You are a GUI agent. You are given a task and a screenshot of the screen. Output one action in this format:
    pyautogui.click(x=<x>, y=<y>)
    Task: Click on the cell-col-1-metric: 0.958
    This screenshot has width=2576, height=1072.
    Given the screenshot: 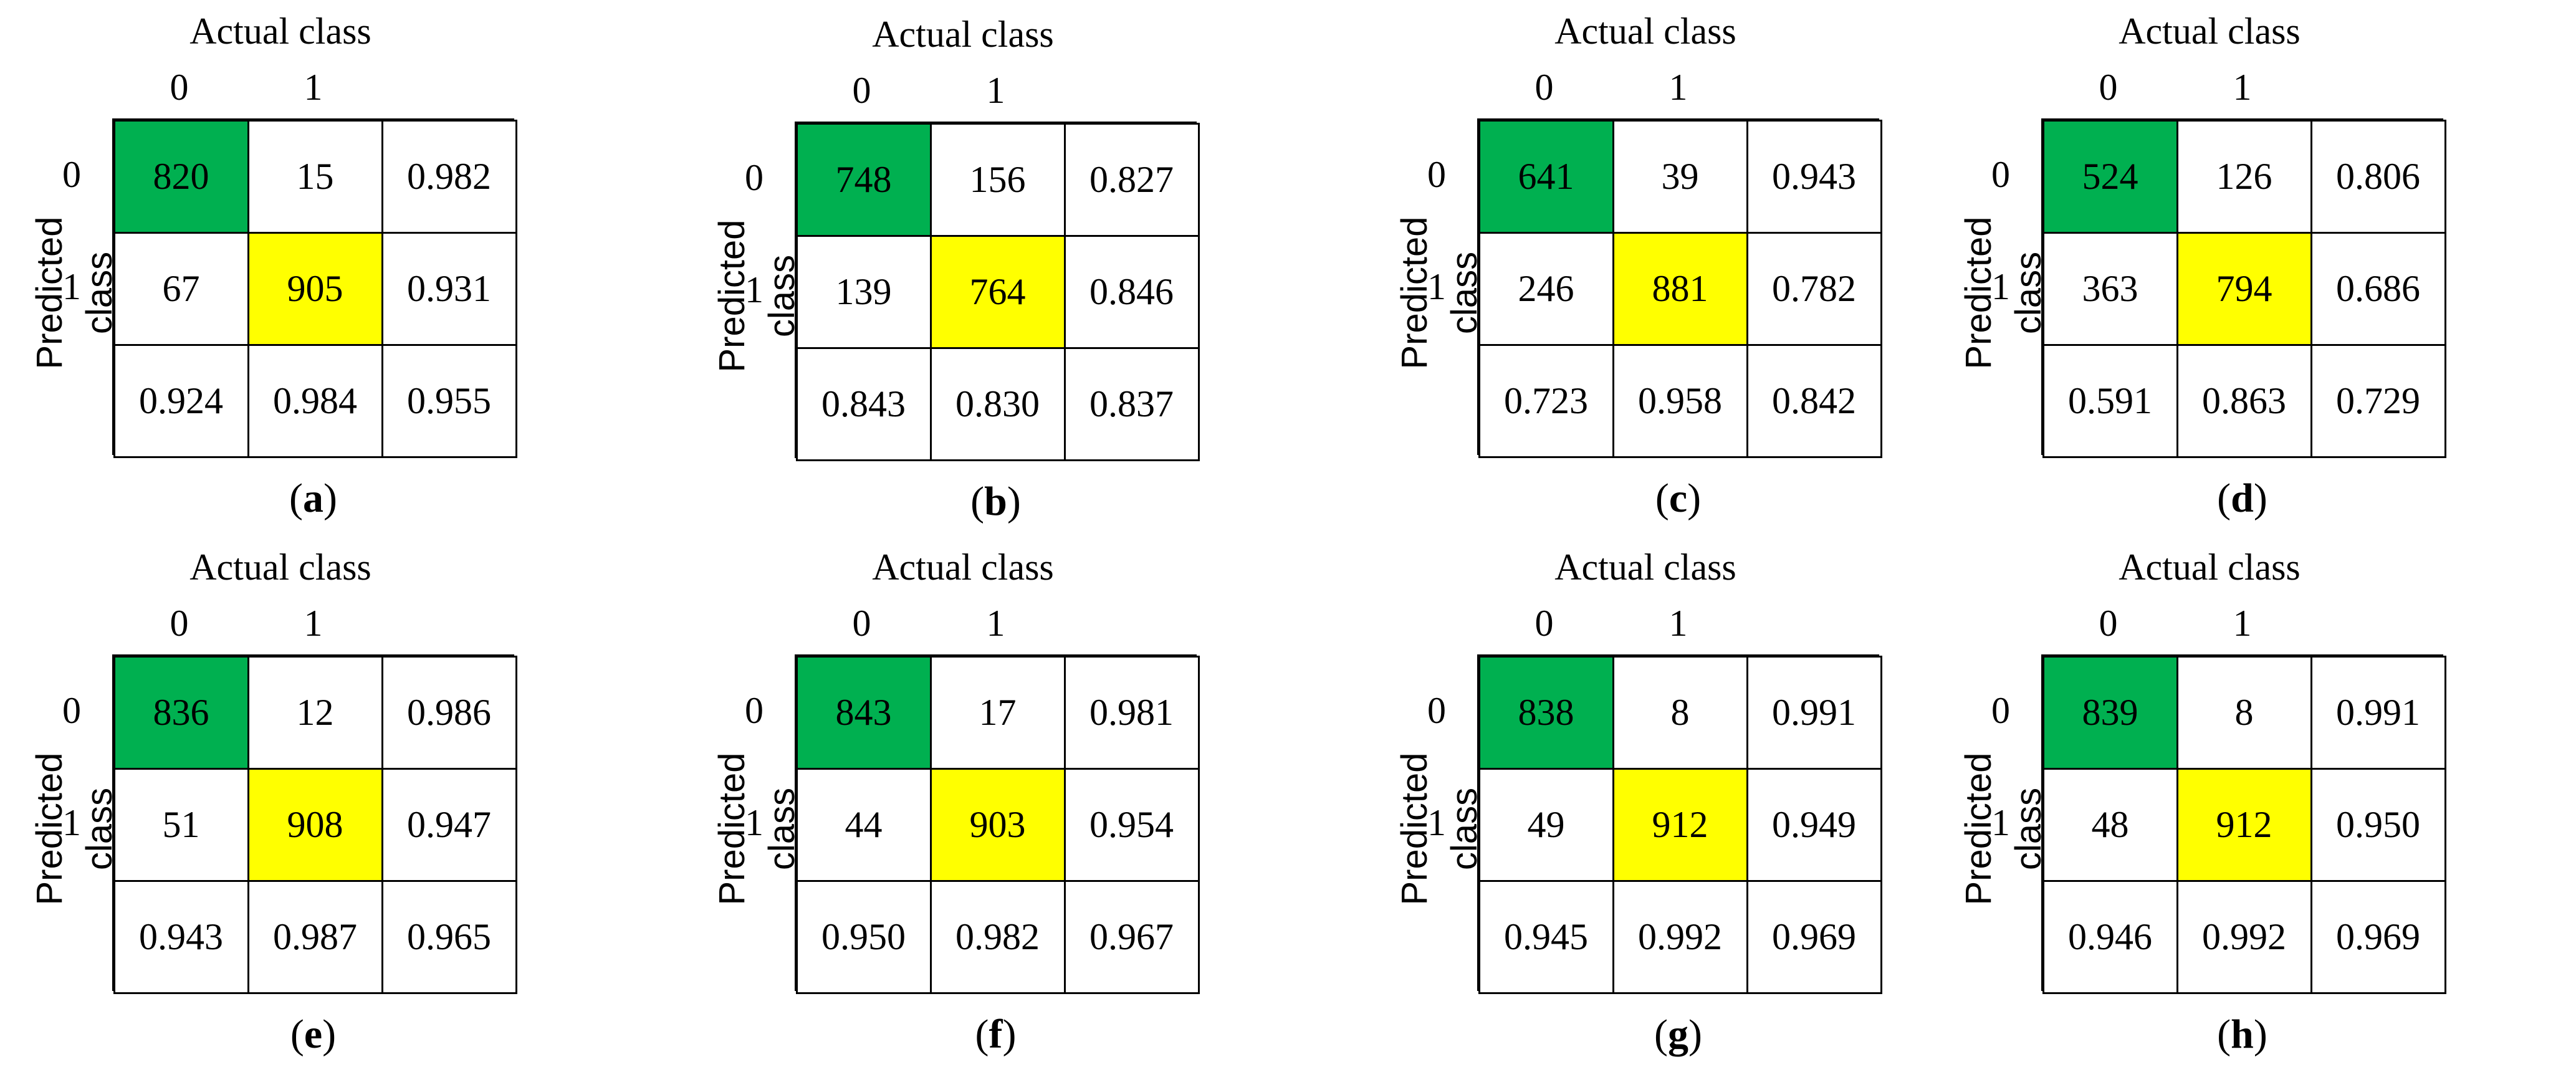 What is the action you would take?
    pyautogui.click(x=1680, y=401)
    